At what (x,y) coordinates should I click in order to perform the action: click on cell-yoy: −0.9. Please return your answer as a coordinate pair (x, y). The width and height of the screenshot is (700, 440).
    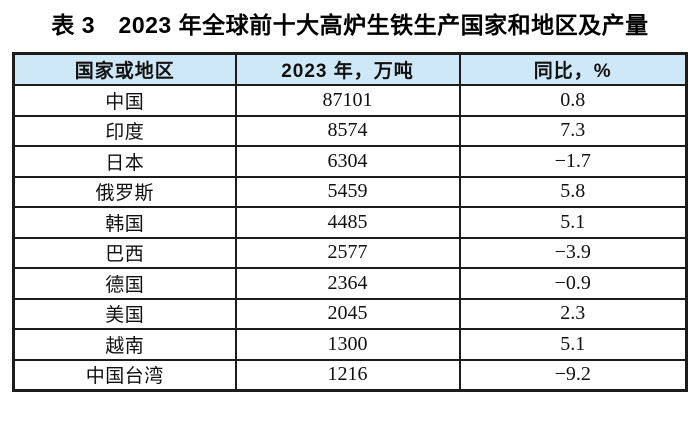
    Looking at the image, I should click on (573, 283).